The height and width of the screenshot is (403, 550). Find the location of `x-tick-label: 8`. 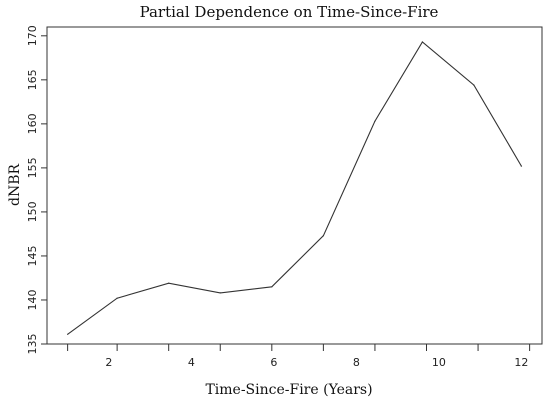

x-tick-label: 8 is located at coordinates (356, 362).